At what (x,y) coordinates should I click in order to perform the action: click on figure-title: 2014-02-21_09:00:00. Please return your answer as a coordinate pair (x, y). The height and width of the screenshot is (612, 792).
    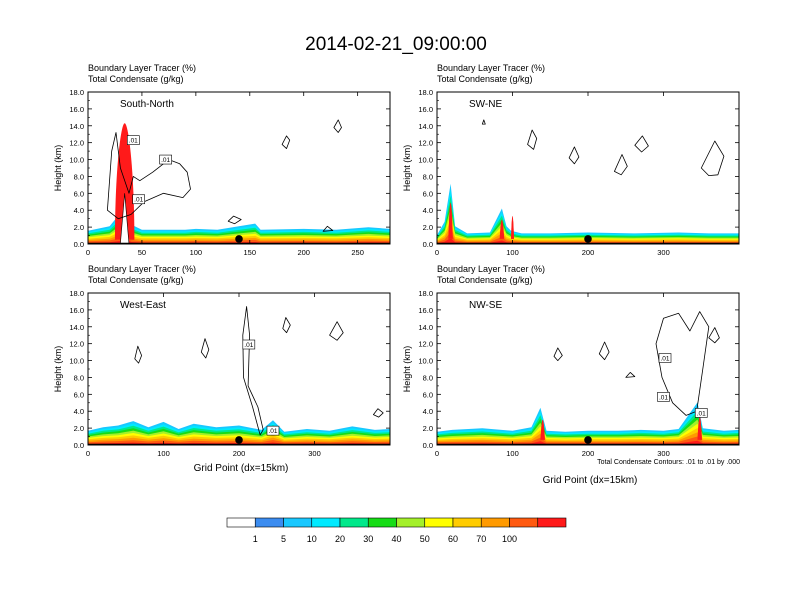
    Looking at the image, I should click on (396, 44).